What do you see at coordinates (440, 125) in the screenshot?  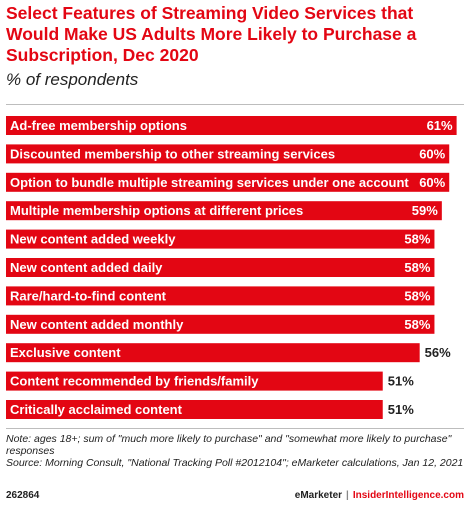 I see `value-label: 61%` at bounding box center [440, 125].